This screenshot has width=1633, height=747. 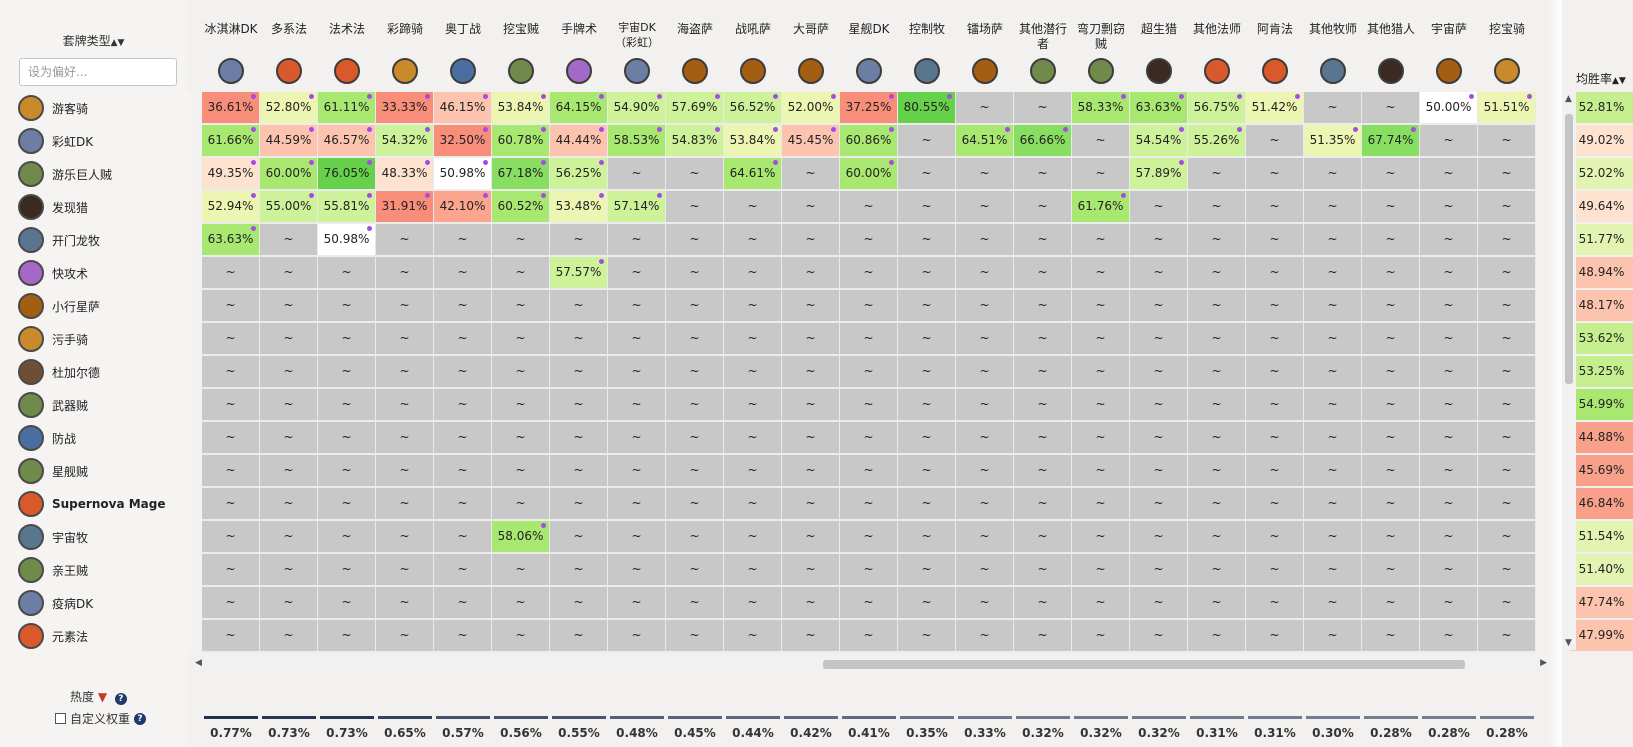 I want to click on matchup-cell: 46.15%, so click(x=463, y=107).